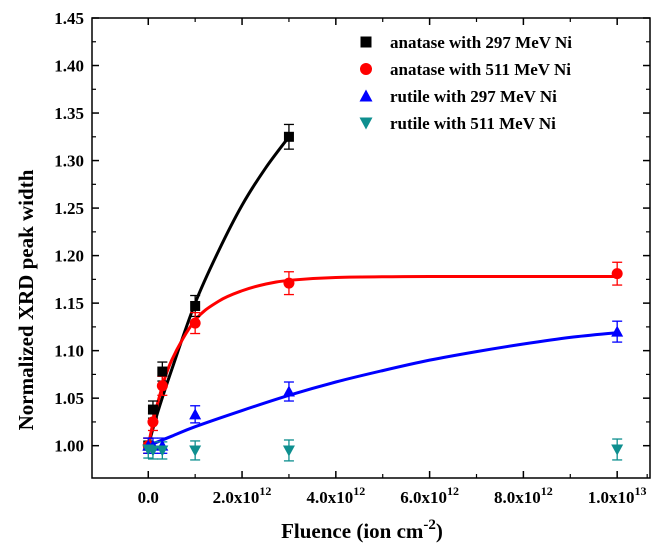  Describe the element at coordinates (69, 113) in the screenshot. I see `y-tick-label: 1.35` at that location.